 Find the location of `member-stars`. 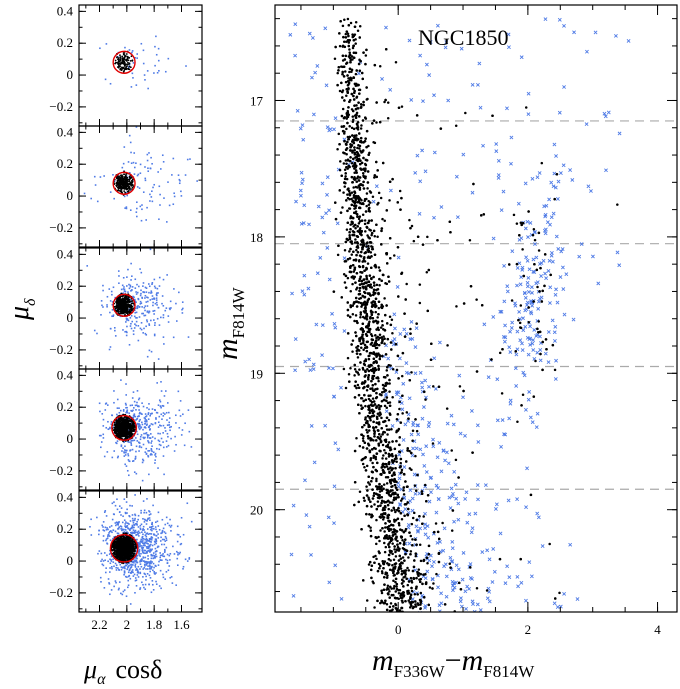

member-stars is located at coordinates (123, 548).